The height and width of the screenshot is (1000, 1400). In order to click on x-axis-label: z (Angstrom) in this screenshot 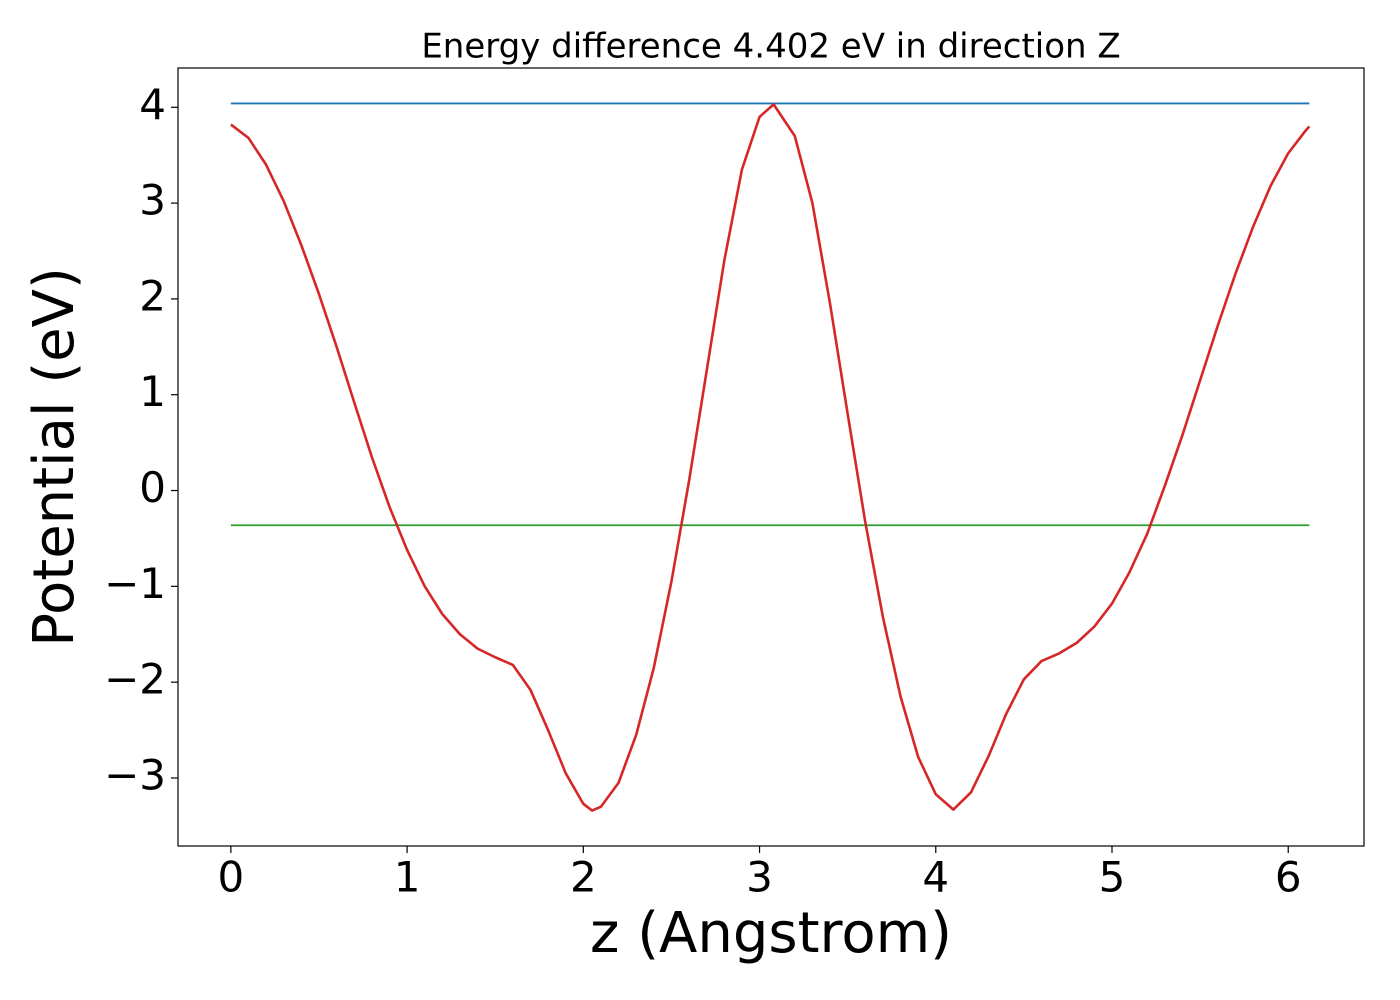, I will do `click(771, 933)`.